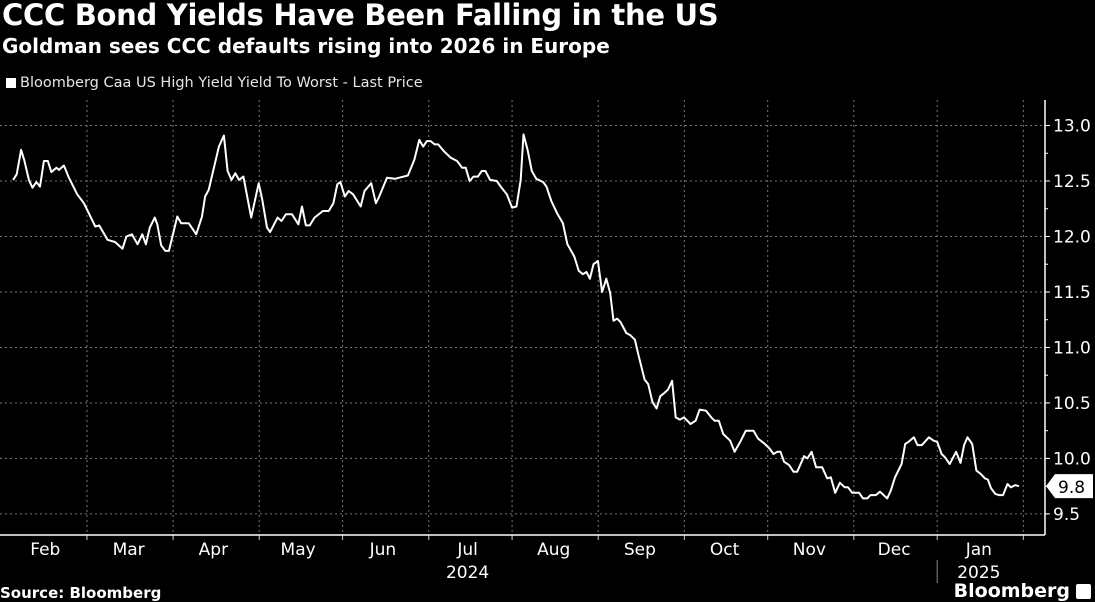 The image size is (1095, 602). I want to click on y-tick-label: 10.0, so click(1072, 459).